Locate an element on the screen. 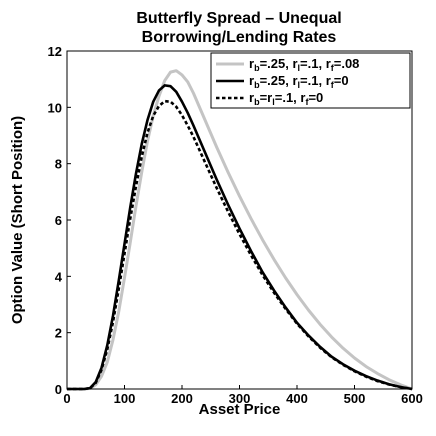 The width and height of the screenshot is (436, 436). legend-label-3: rb=rl=.1, rf=0 is located at coordinates (286, 98).